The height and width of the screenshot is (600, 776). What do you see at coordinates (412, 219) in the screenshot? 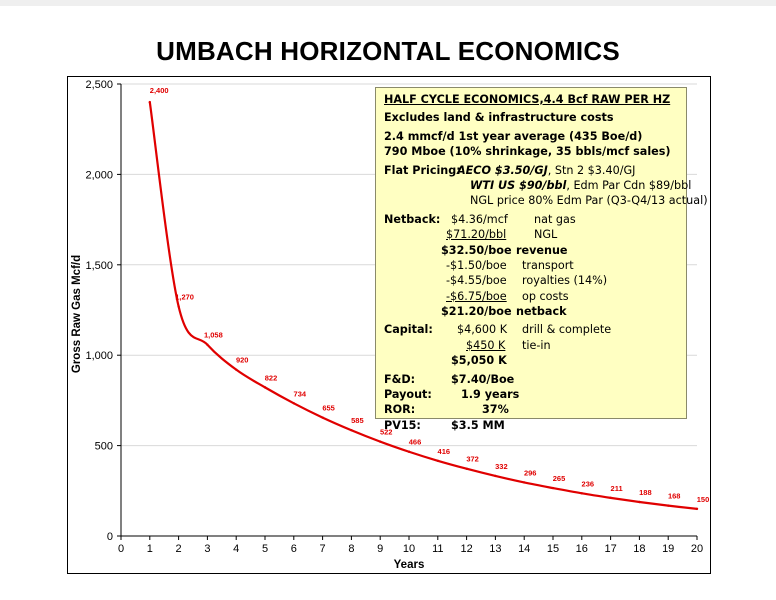
I see `econ-netback-label: Netback:` at bounding box center [412, 219].